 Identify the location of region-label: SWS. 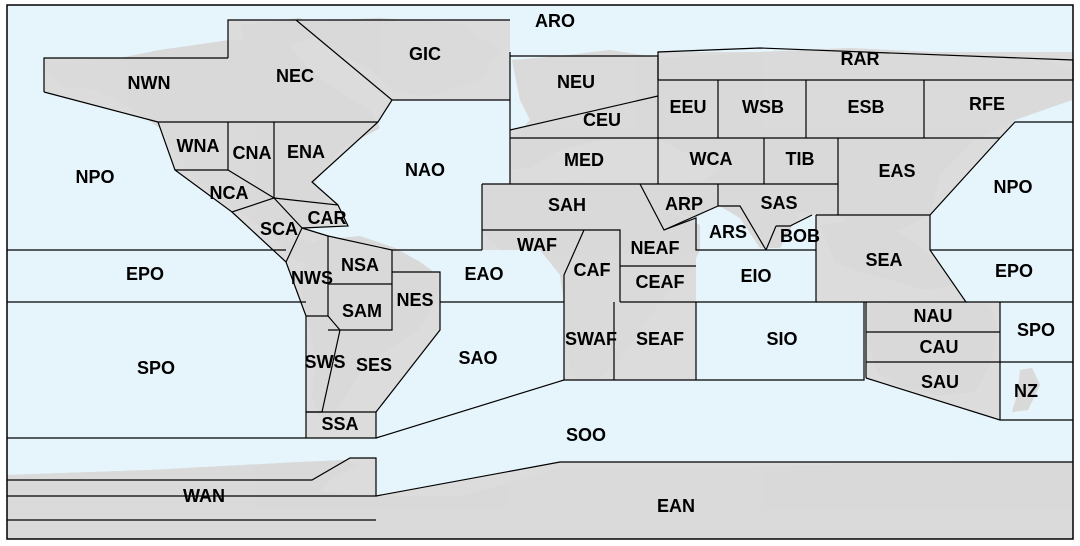
(324, 362).